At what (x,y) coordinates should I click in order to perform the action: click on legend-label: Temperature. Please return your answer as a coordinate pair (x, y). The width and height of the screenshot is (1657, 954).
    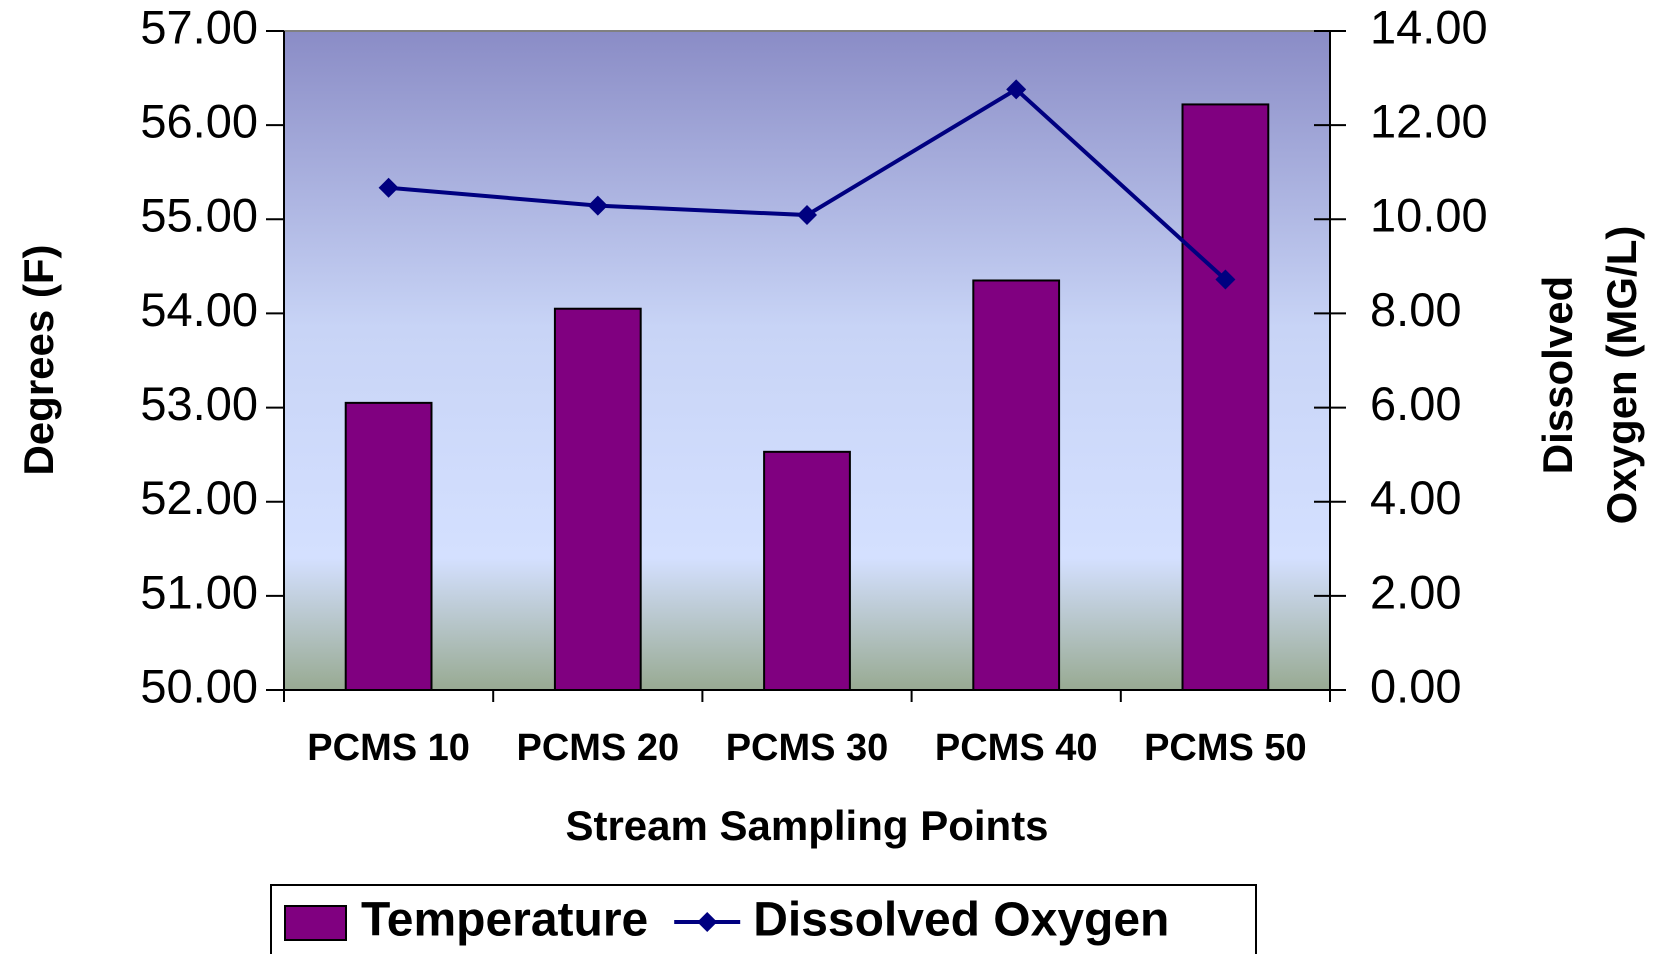
    Looking at the image, I should click on (504, 920).